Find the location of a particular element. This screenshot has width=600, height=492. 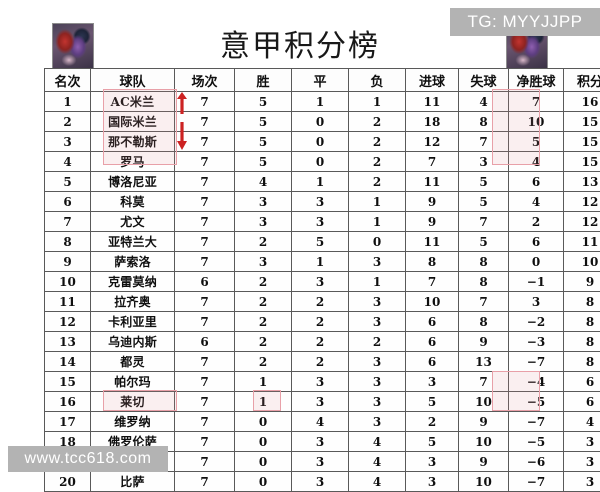

cell-goals-against: 7 is located at coordinates (484, 222).